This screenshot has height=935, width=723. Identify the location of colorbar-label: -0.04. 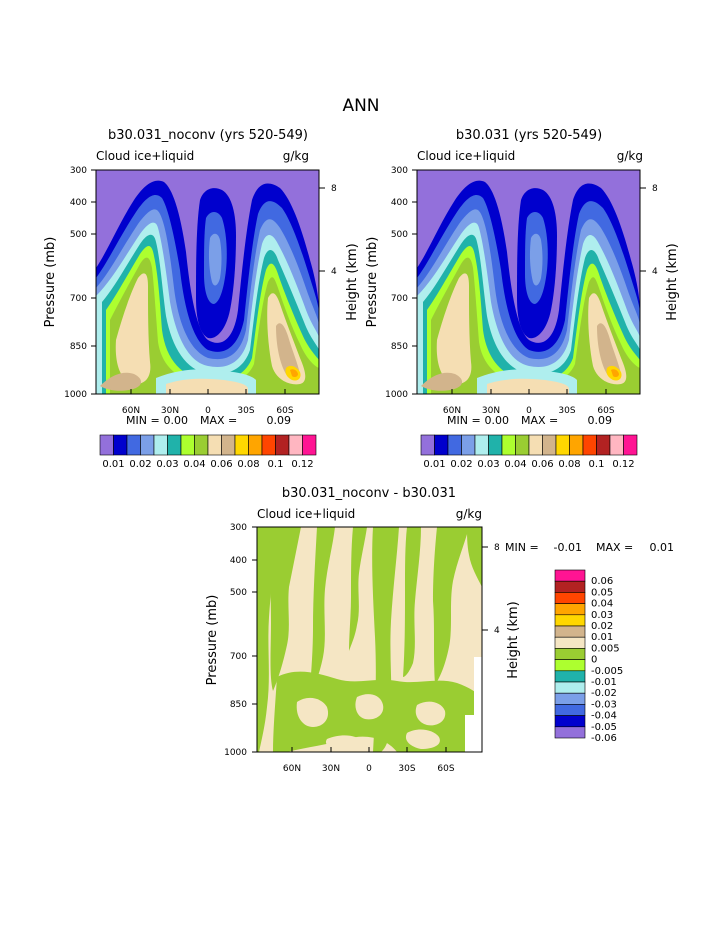
(604, 716).